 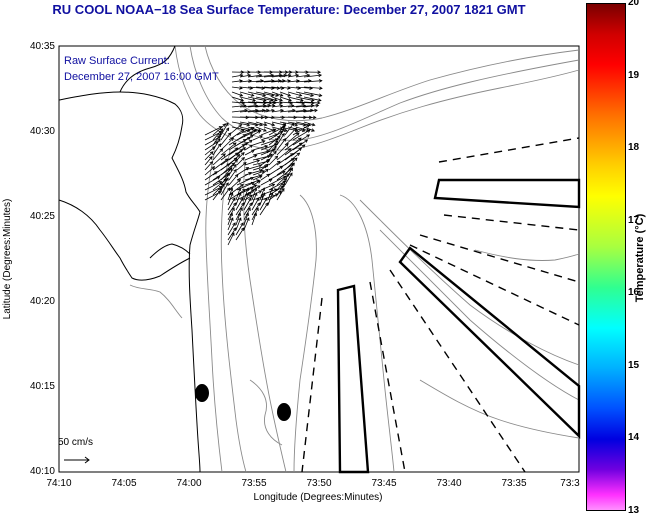 What do you see at coordinates (77, 460) in the screenshot?
I see `scale-arrow` at bounding box center [77, 460].